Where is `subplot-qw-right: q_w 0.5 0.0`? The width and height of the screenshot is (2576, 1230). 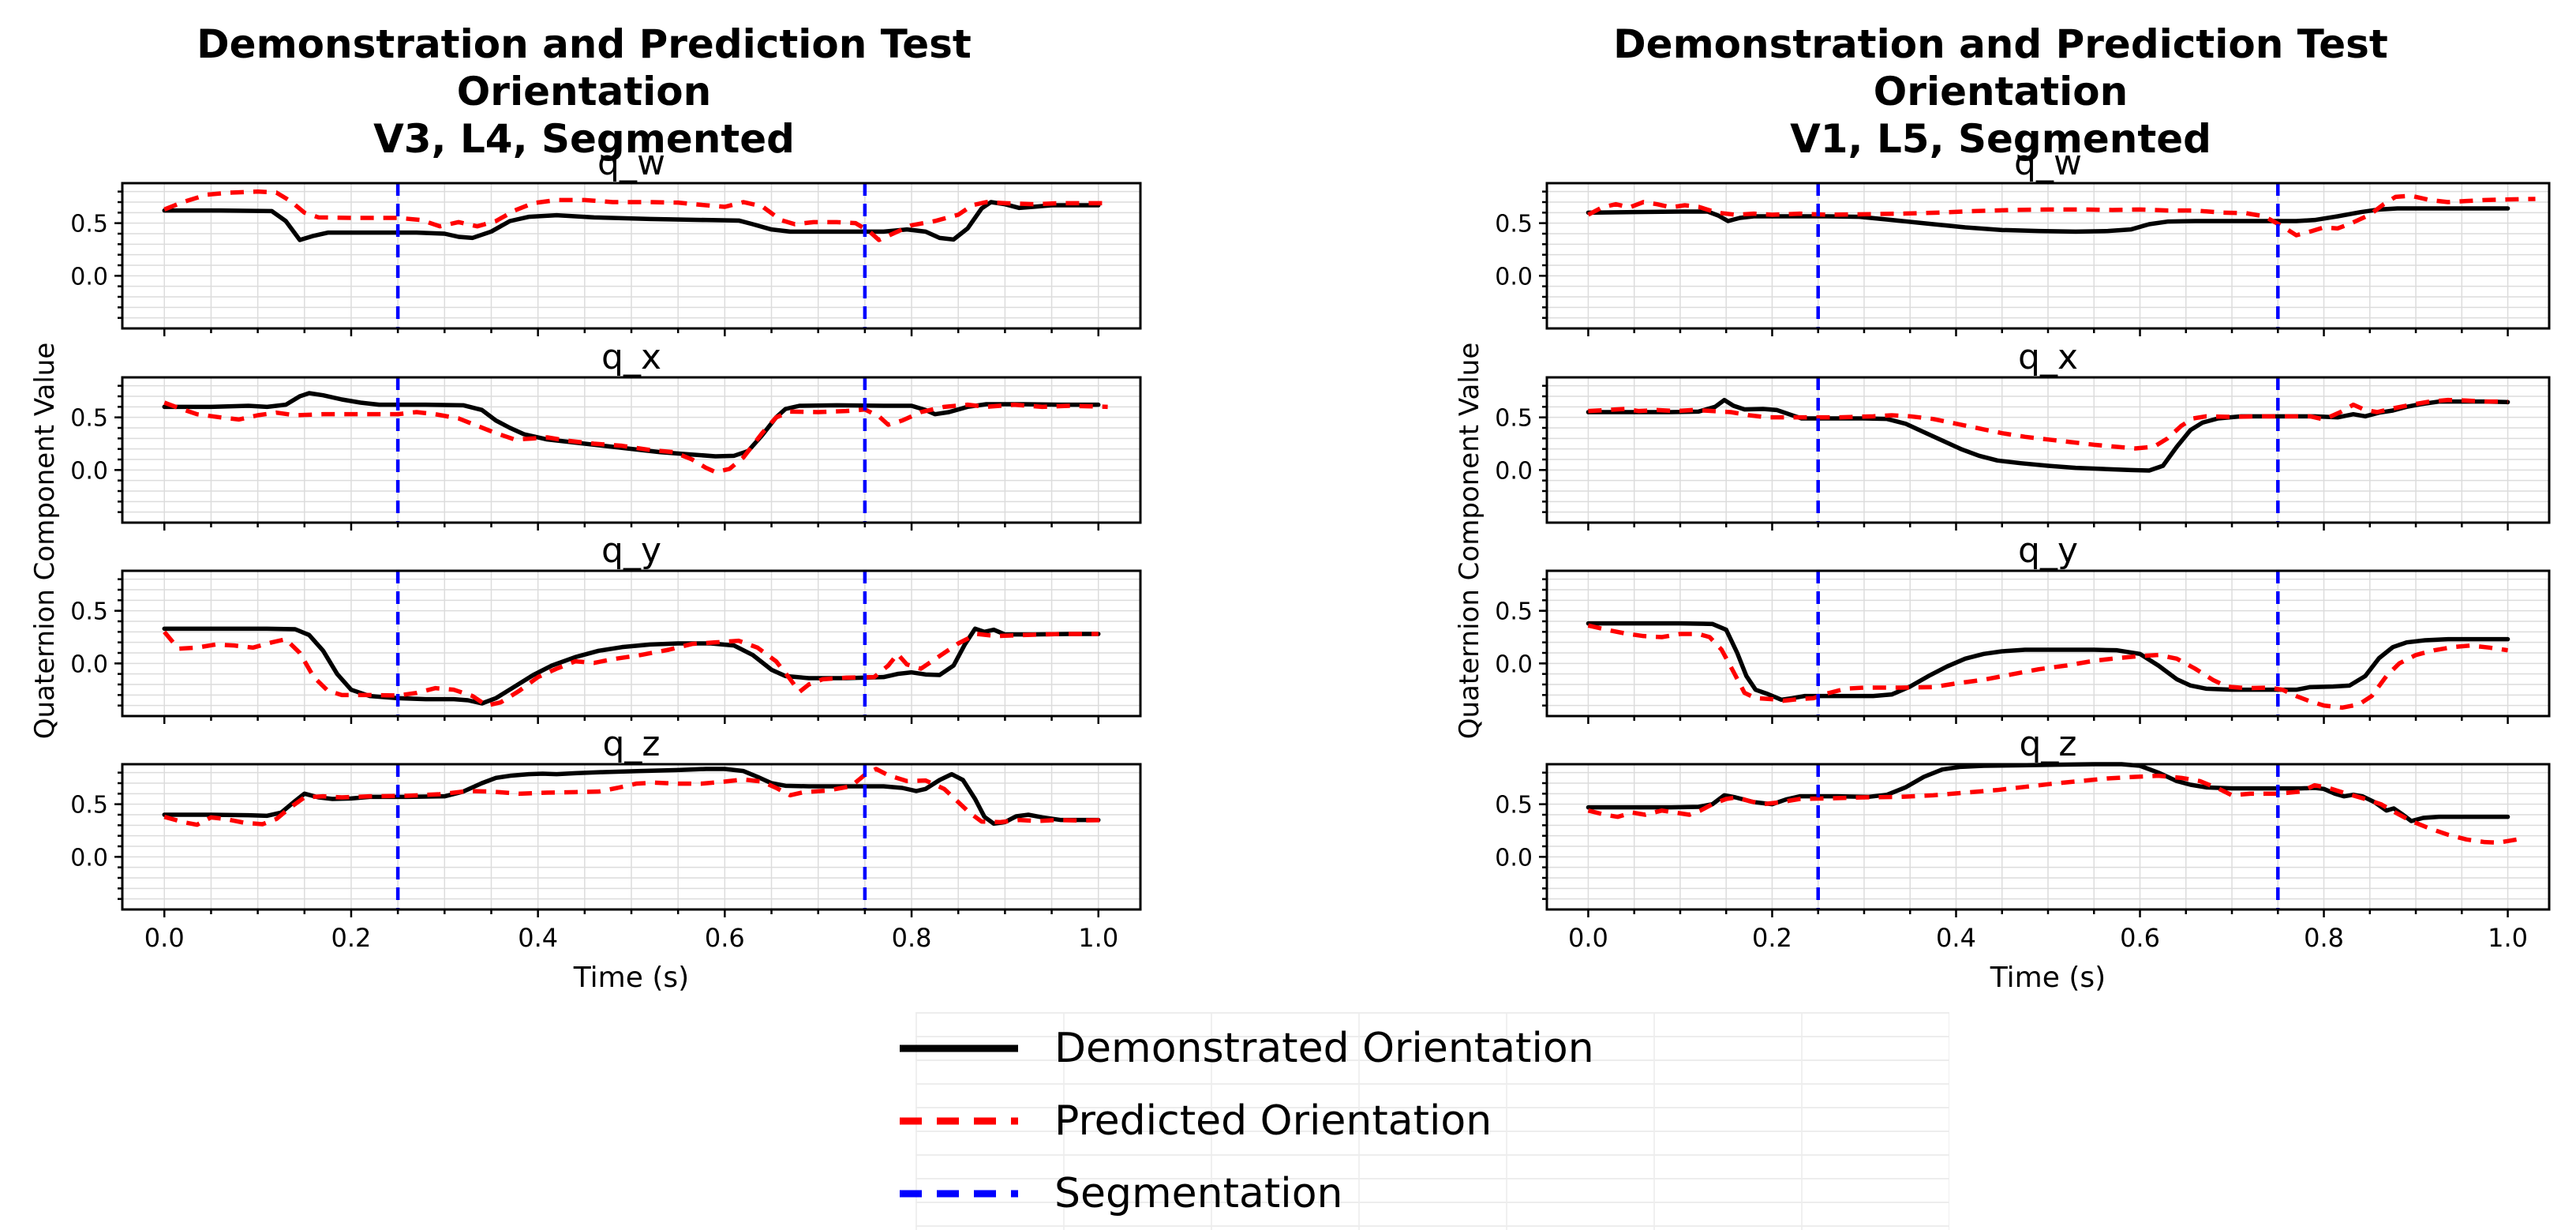
subplot-qw-right: q_w 0.5 0.0 is located at coordinates (2023, 240).